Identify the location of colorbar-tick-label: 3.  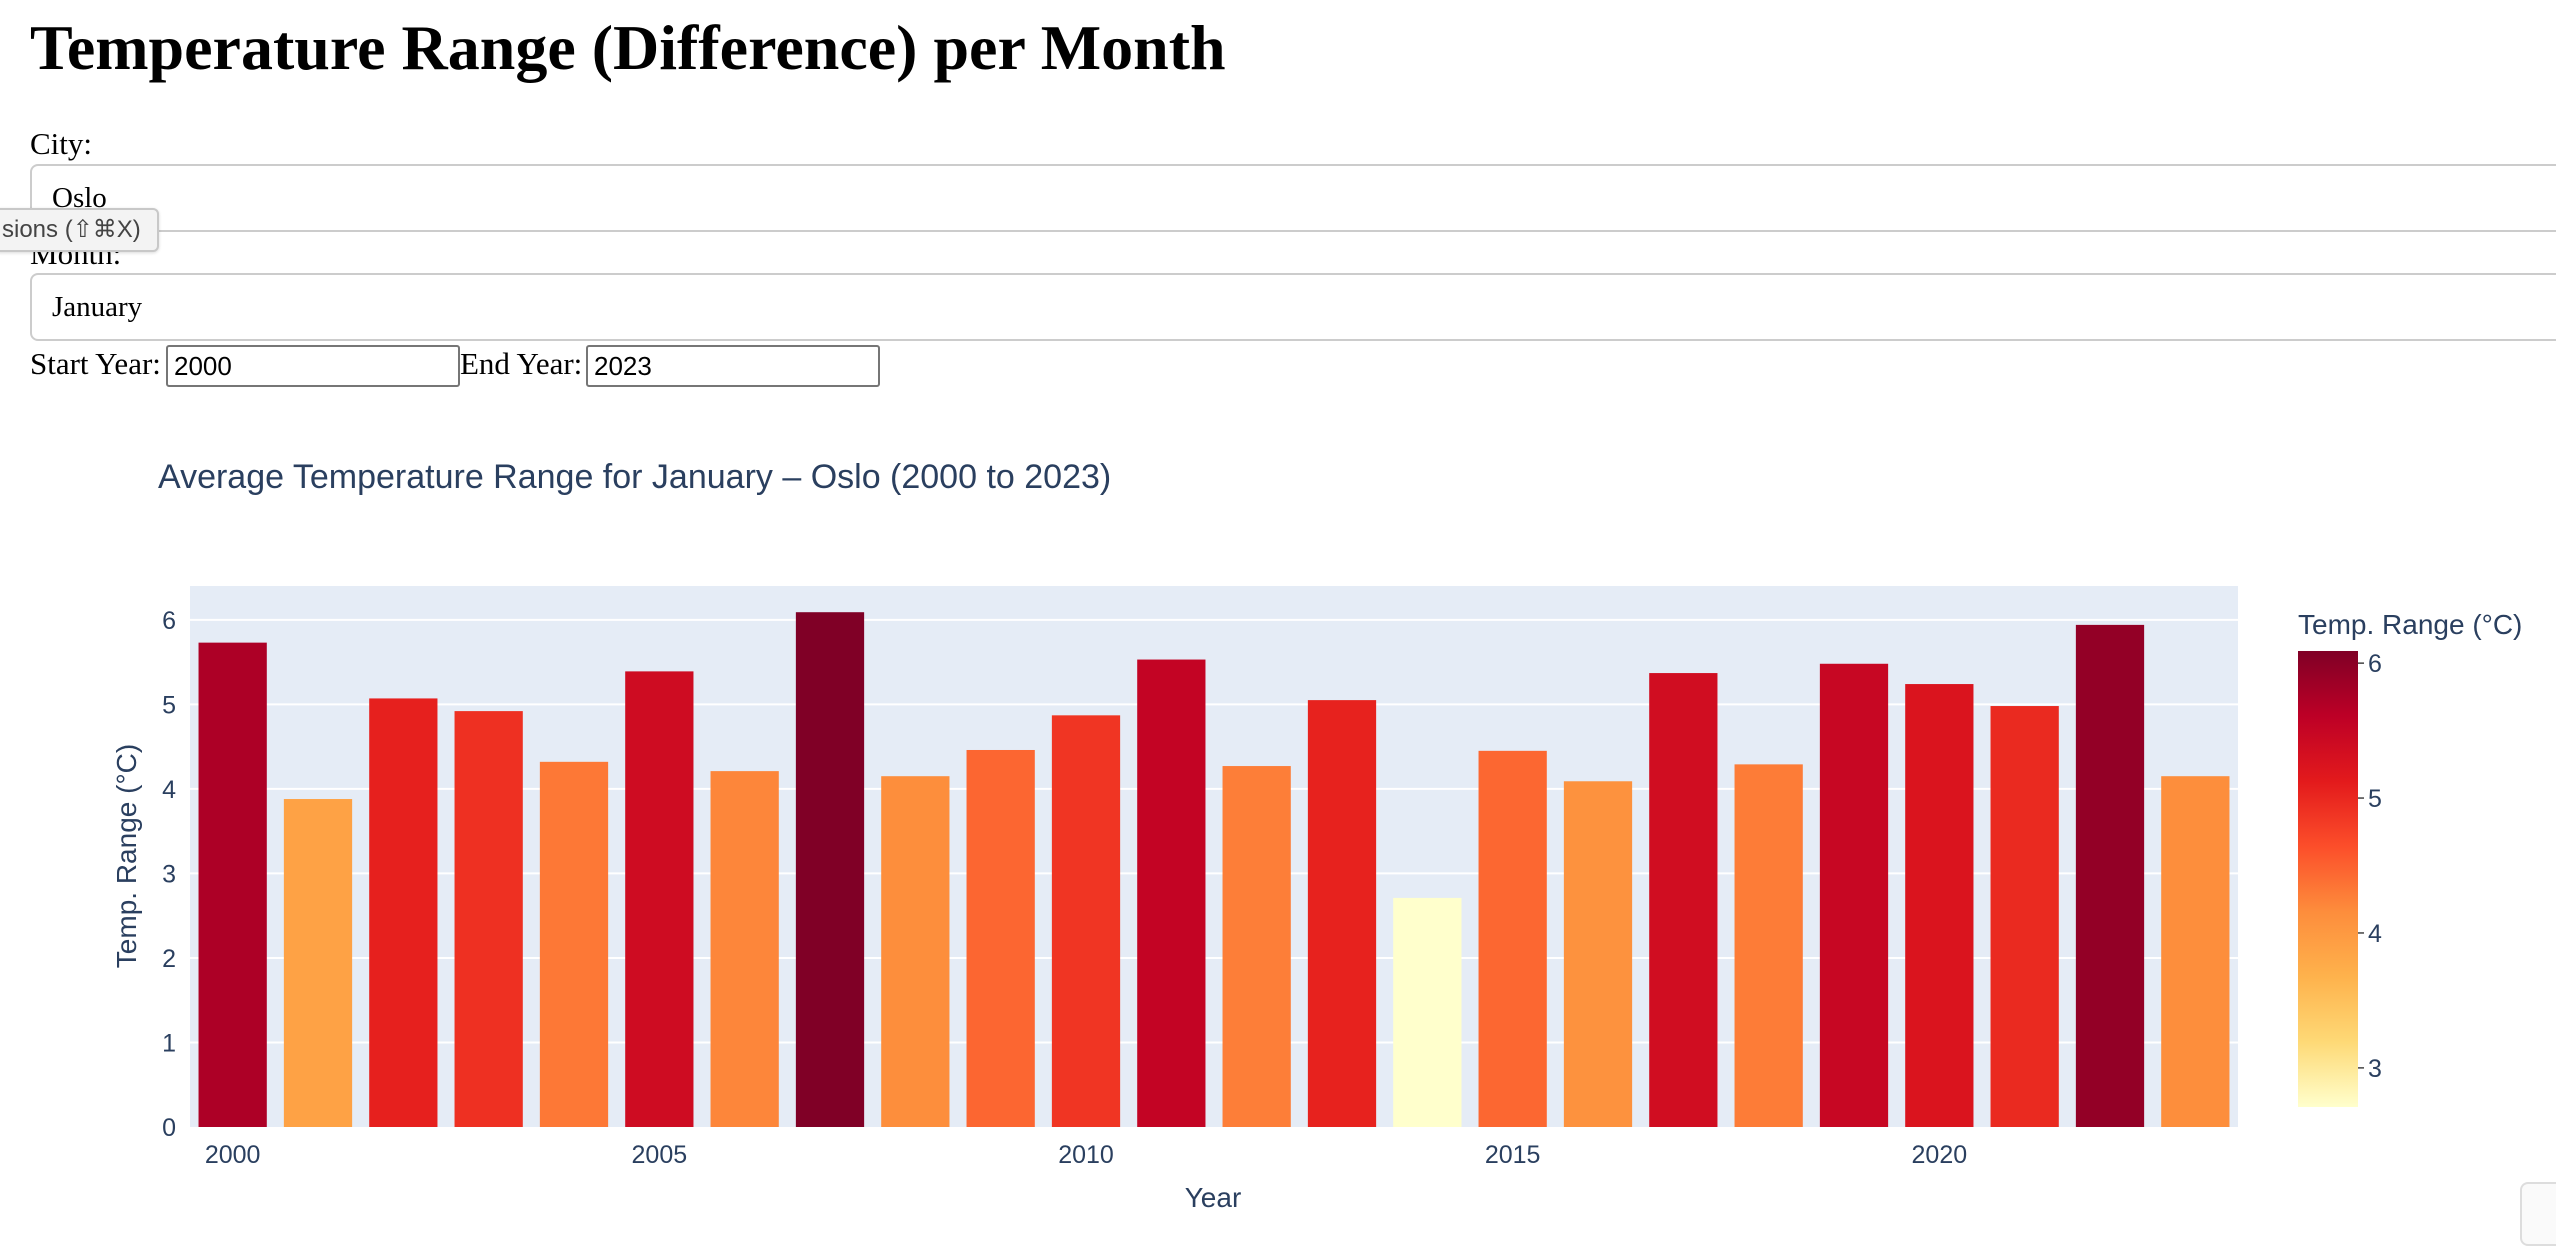
(2375, 1069).